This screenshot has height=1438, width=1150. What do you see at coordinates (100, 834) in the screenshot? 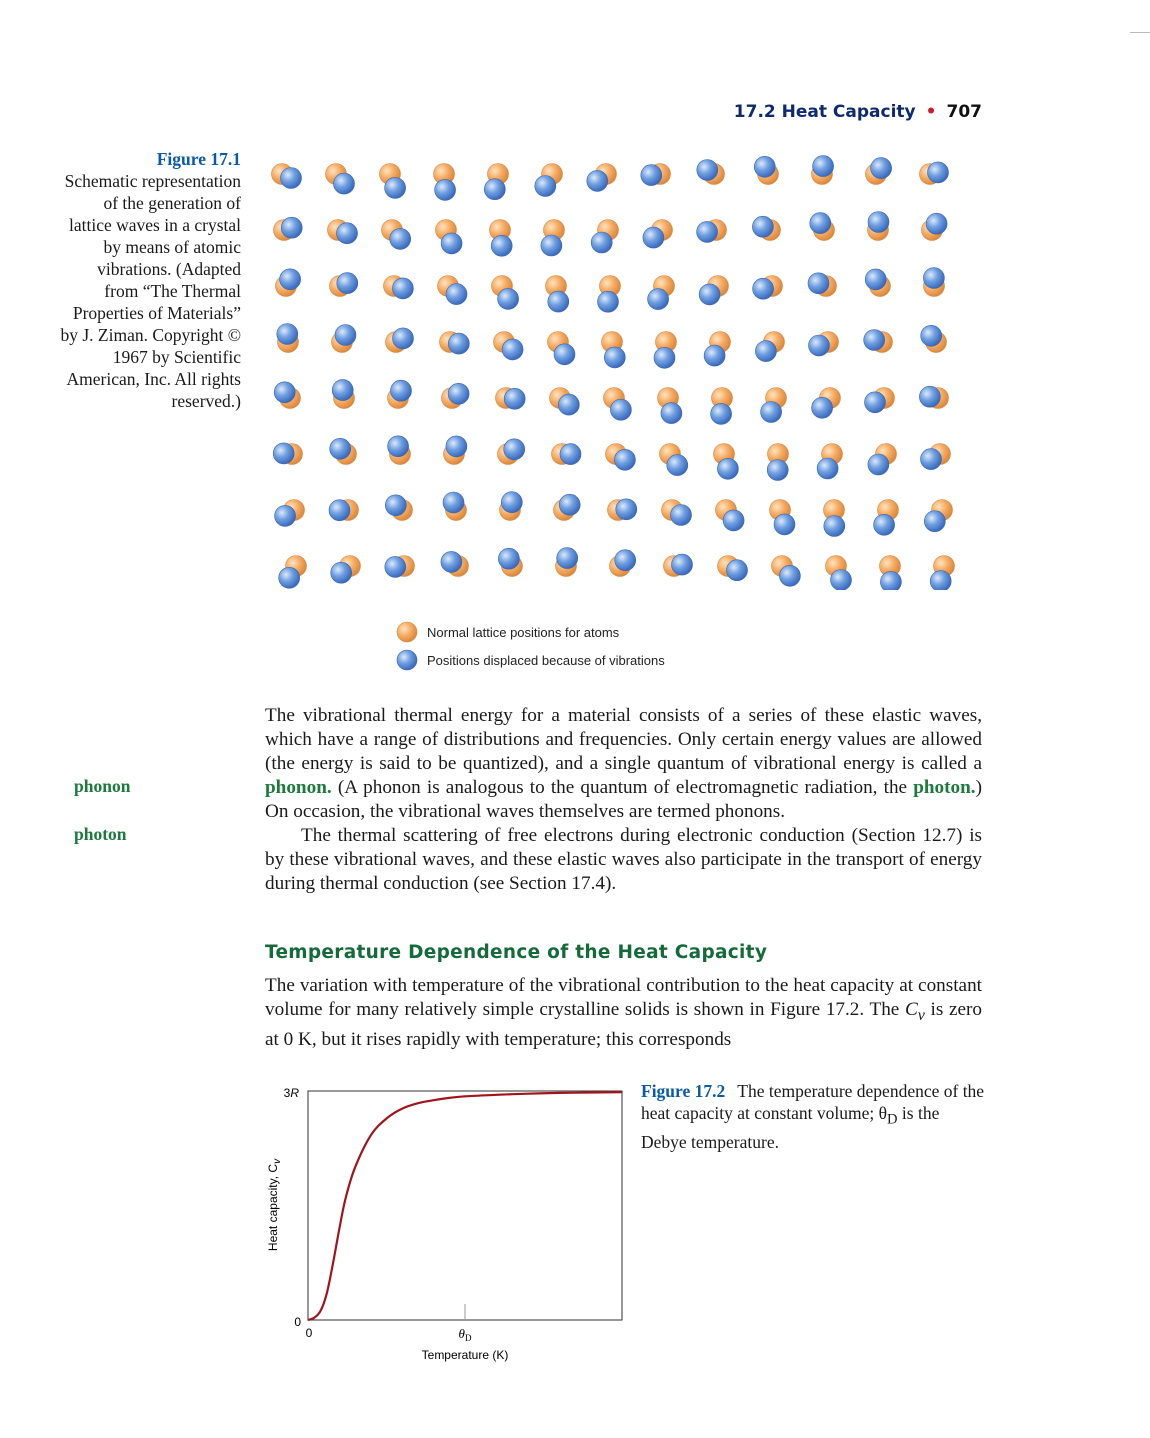
I see `margin-term-photon: photon` at bounding box center [100, 834].